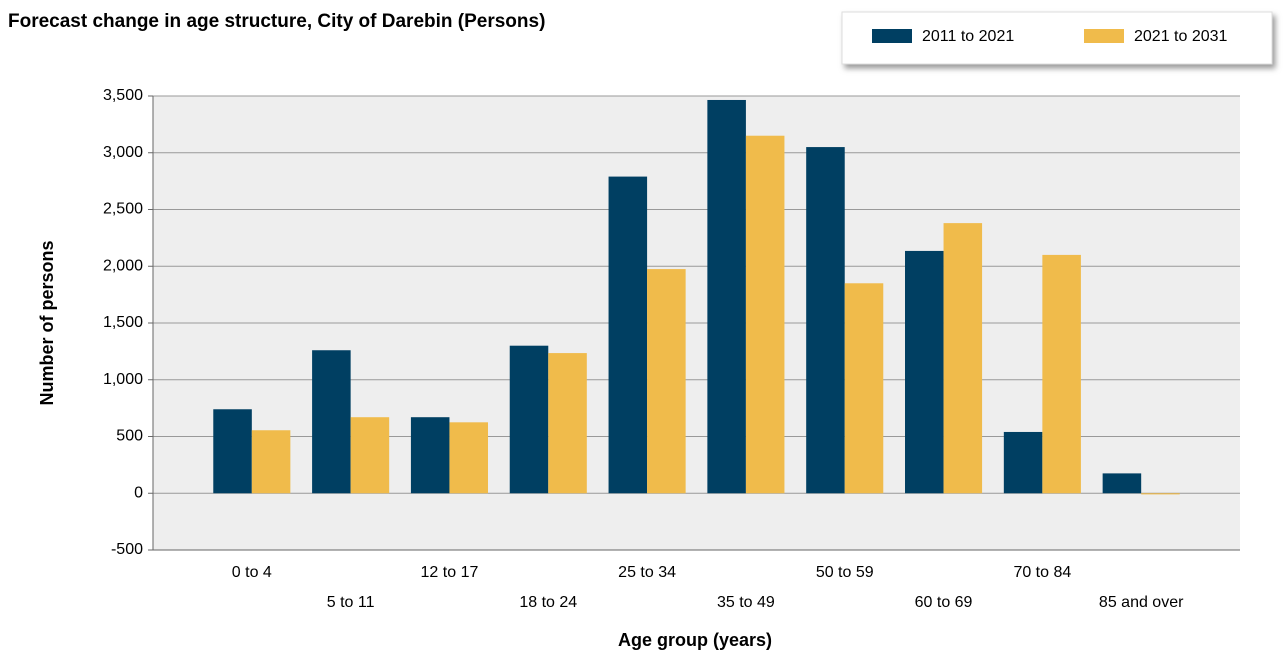  Describe the element at coordinates (123, 152) in the screenshot. I see `y-tick-label: 3,000` at that location.